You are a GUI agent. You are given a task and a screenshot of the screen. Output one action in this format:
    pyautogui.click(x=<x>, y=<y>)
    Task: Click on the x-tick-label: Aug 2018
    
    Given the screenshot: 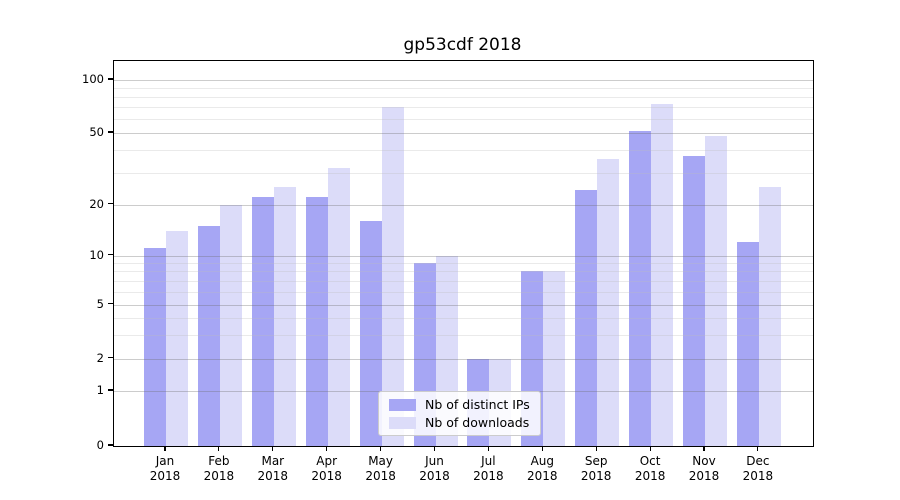 What is the action you would take?
    pyautogui.click(x=542, y=469)
    